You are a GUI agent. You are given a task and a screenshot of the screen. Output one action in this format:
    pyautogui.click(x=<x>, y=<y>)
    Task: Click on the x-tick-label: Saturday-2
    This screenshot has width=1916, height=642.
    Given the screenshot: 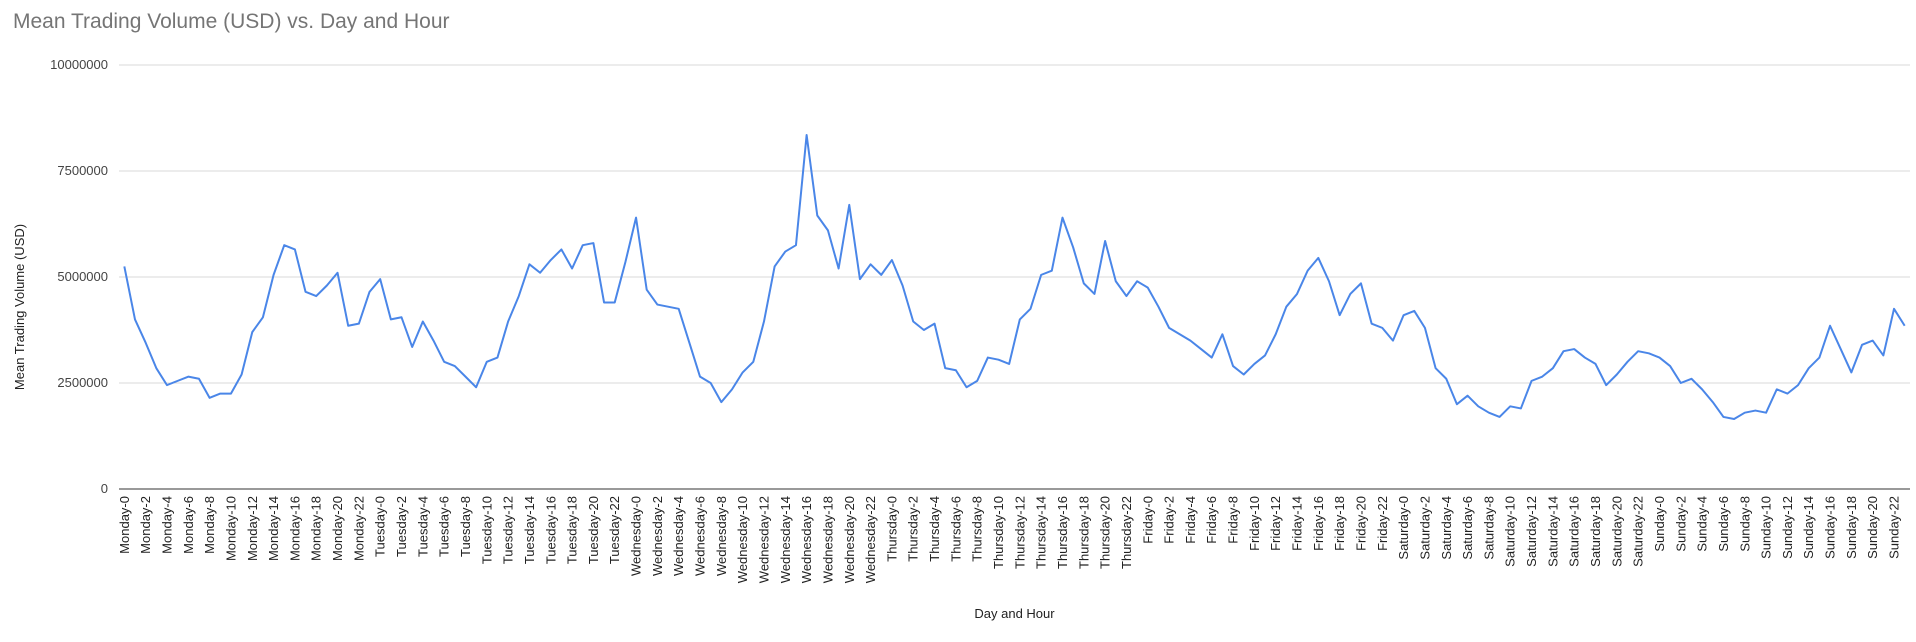 What is the action you would take?
    pyautogui.click(x=1424, y=528)
    